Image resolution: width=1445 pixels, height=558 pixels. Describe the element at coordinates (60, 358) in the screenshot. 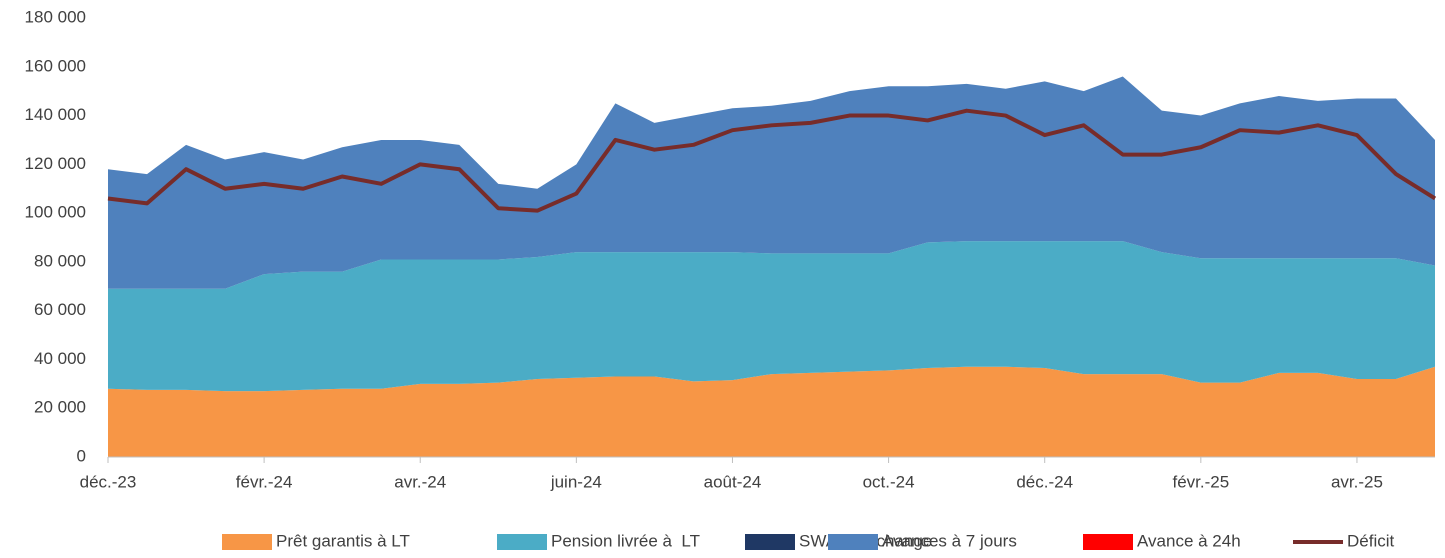

I see `y-tick-label: 40 000` at that location.